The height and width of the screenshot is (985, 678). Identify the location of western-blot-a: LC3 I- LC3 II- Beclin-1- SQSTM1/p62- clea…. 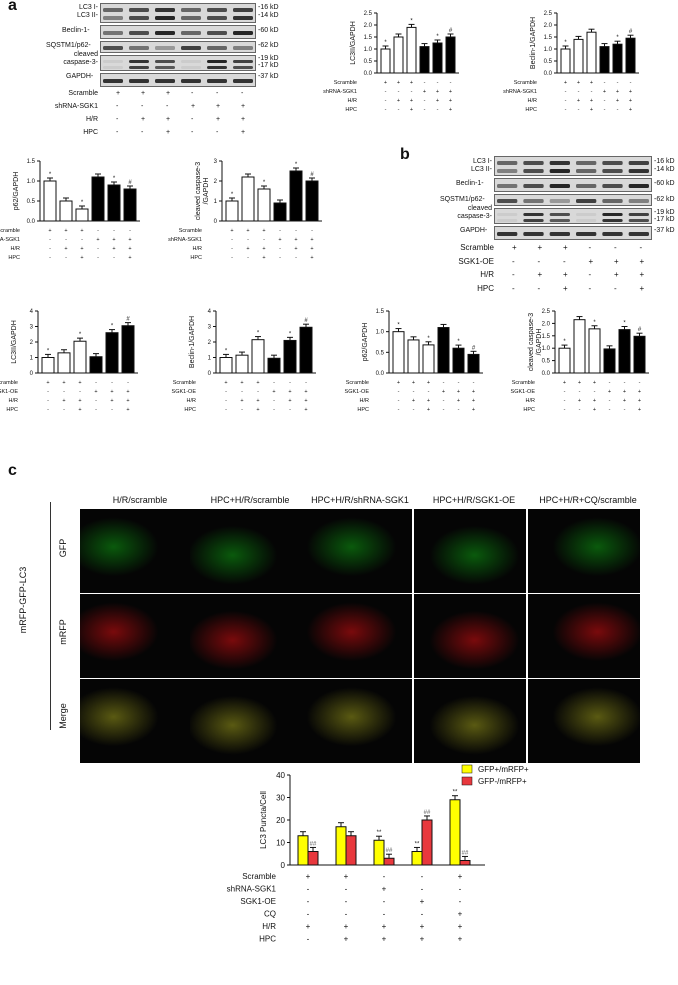
(145, 68).